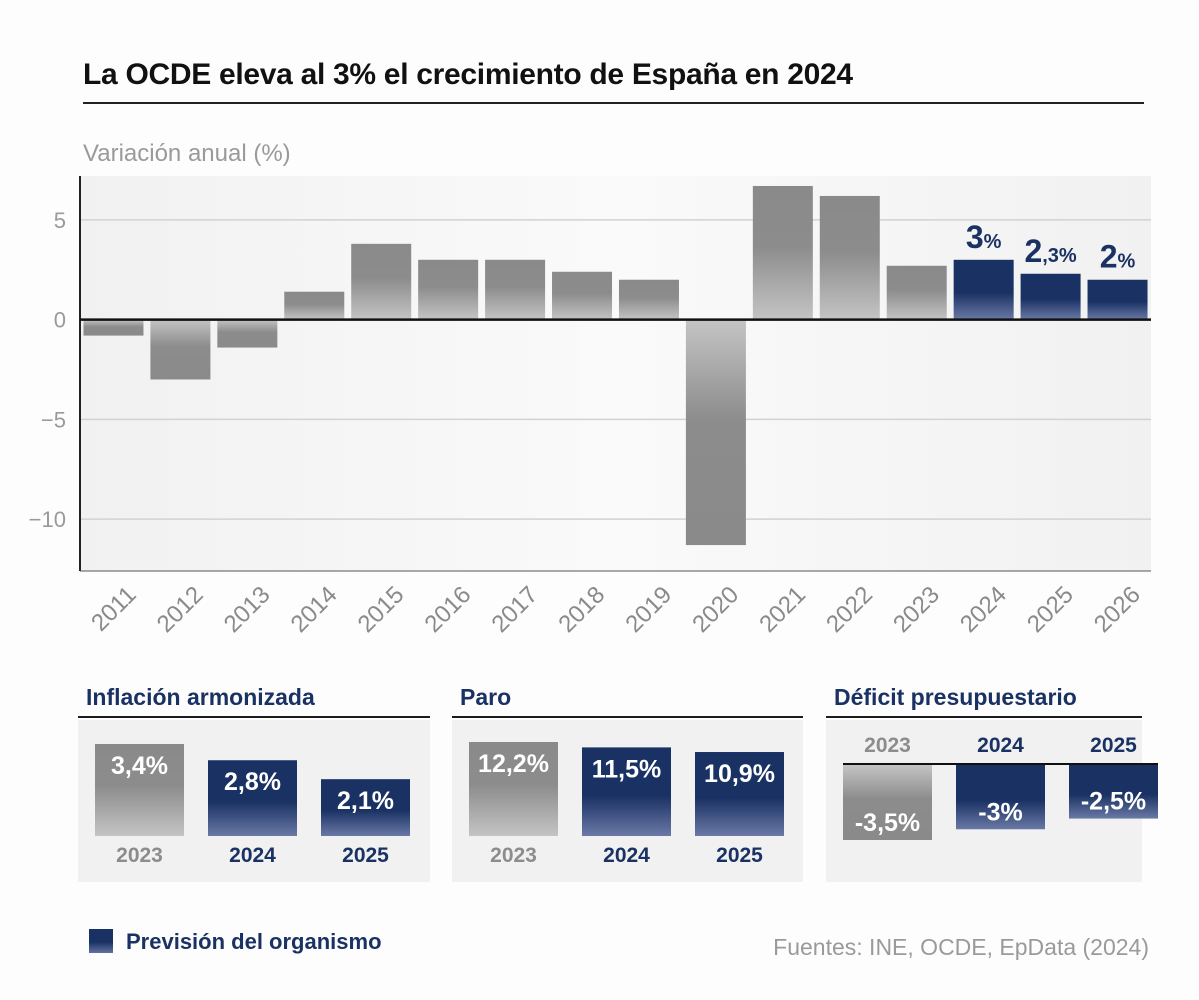 The image size is (1199, 1000). Describe the element at coordinates (381, 281) in the screenshot. I see `bar-2015` at that location.